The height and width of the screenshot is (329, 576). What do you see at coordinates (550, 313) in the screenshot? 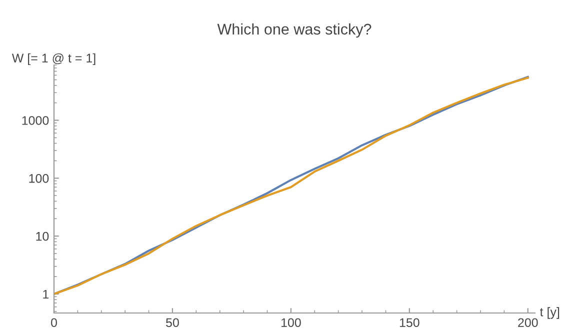
I see `x-axis-title: t [y]` at bounding box center [550, 313].